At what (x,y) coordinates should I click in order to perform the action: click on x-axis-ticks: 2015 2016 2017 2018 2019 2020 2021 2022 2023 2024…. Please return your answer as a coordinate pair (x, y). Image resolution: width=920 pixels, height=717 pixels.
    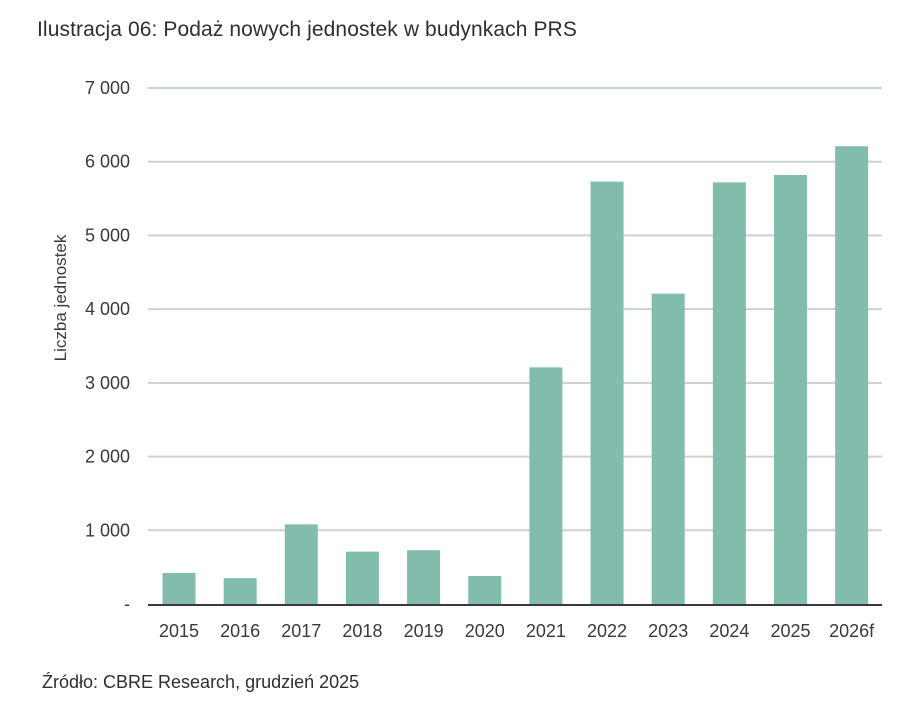
    Looking at the image, I should click on (517, 631).